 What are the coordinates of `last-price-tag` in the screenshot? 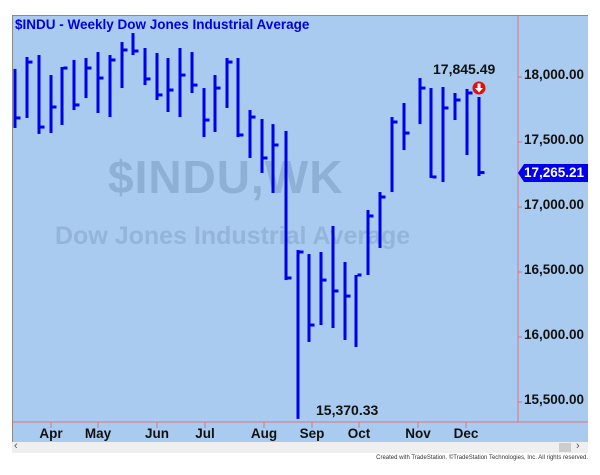 It's located at (553, 173).